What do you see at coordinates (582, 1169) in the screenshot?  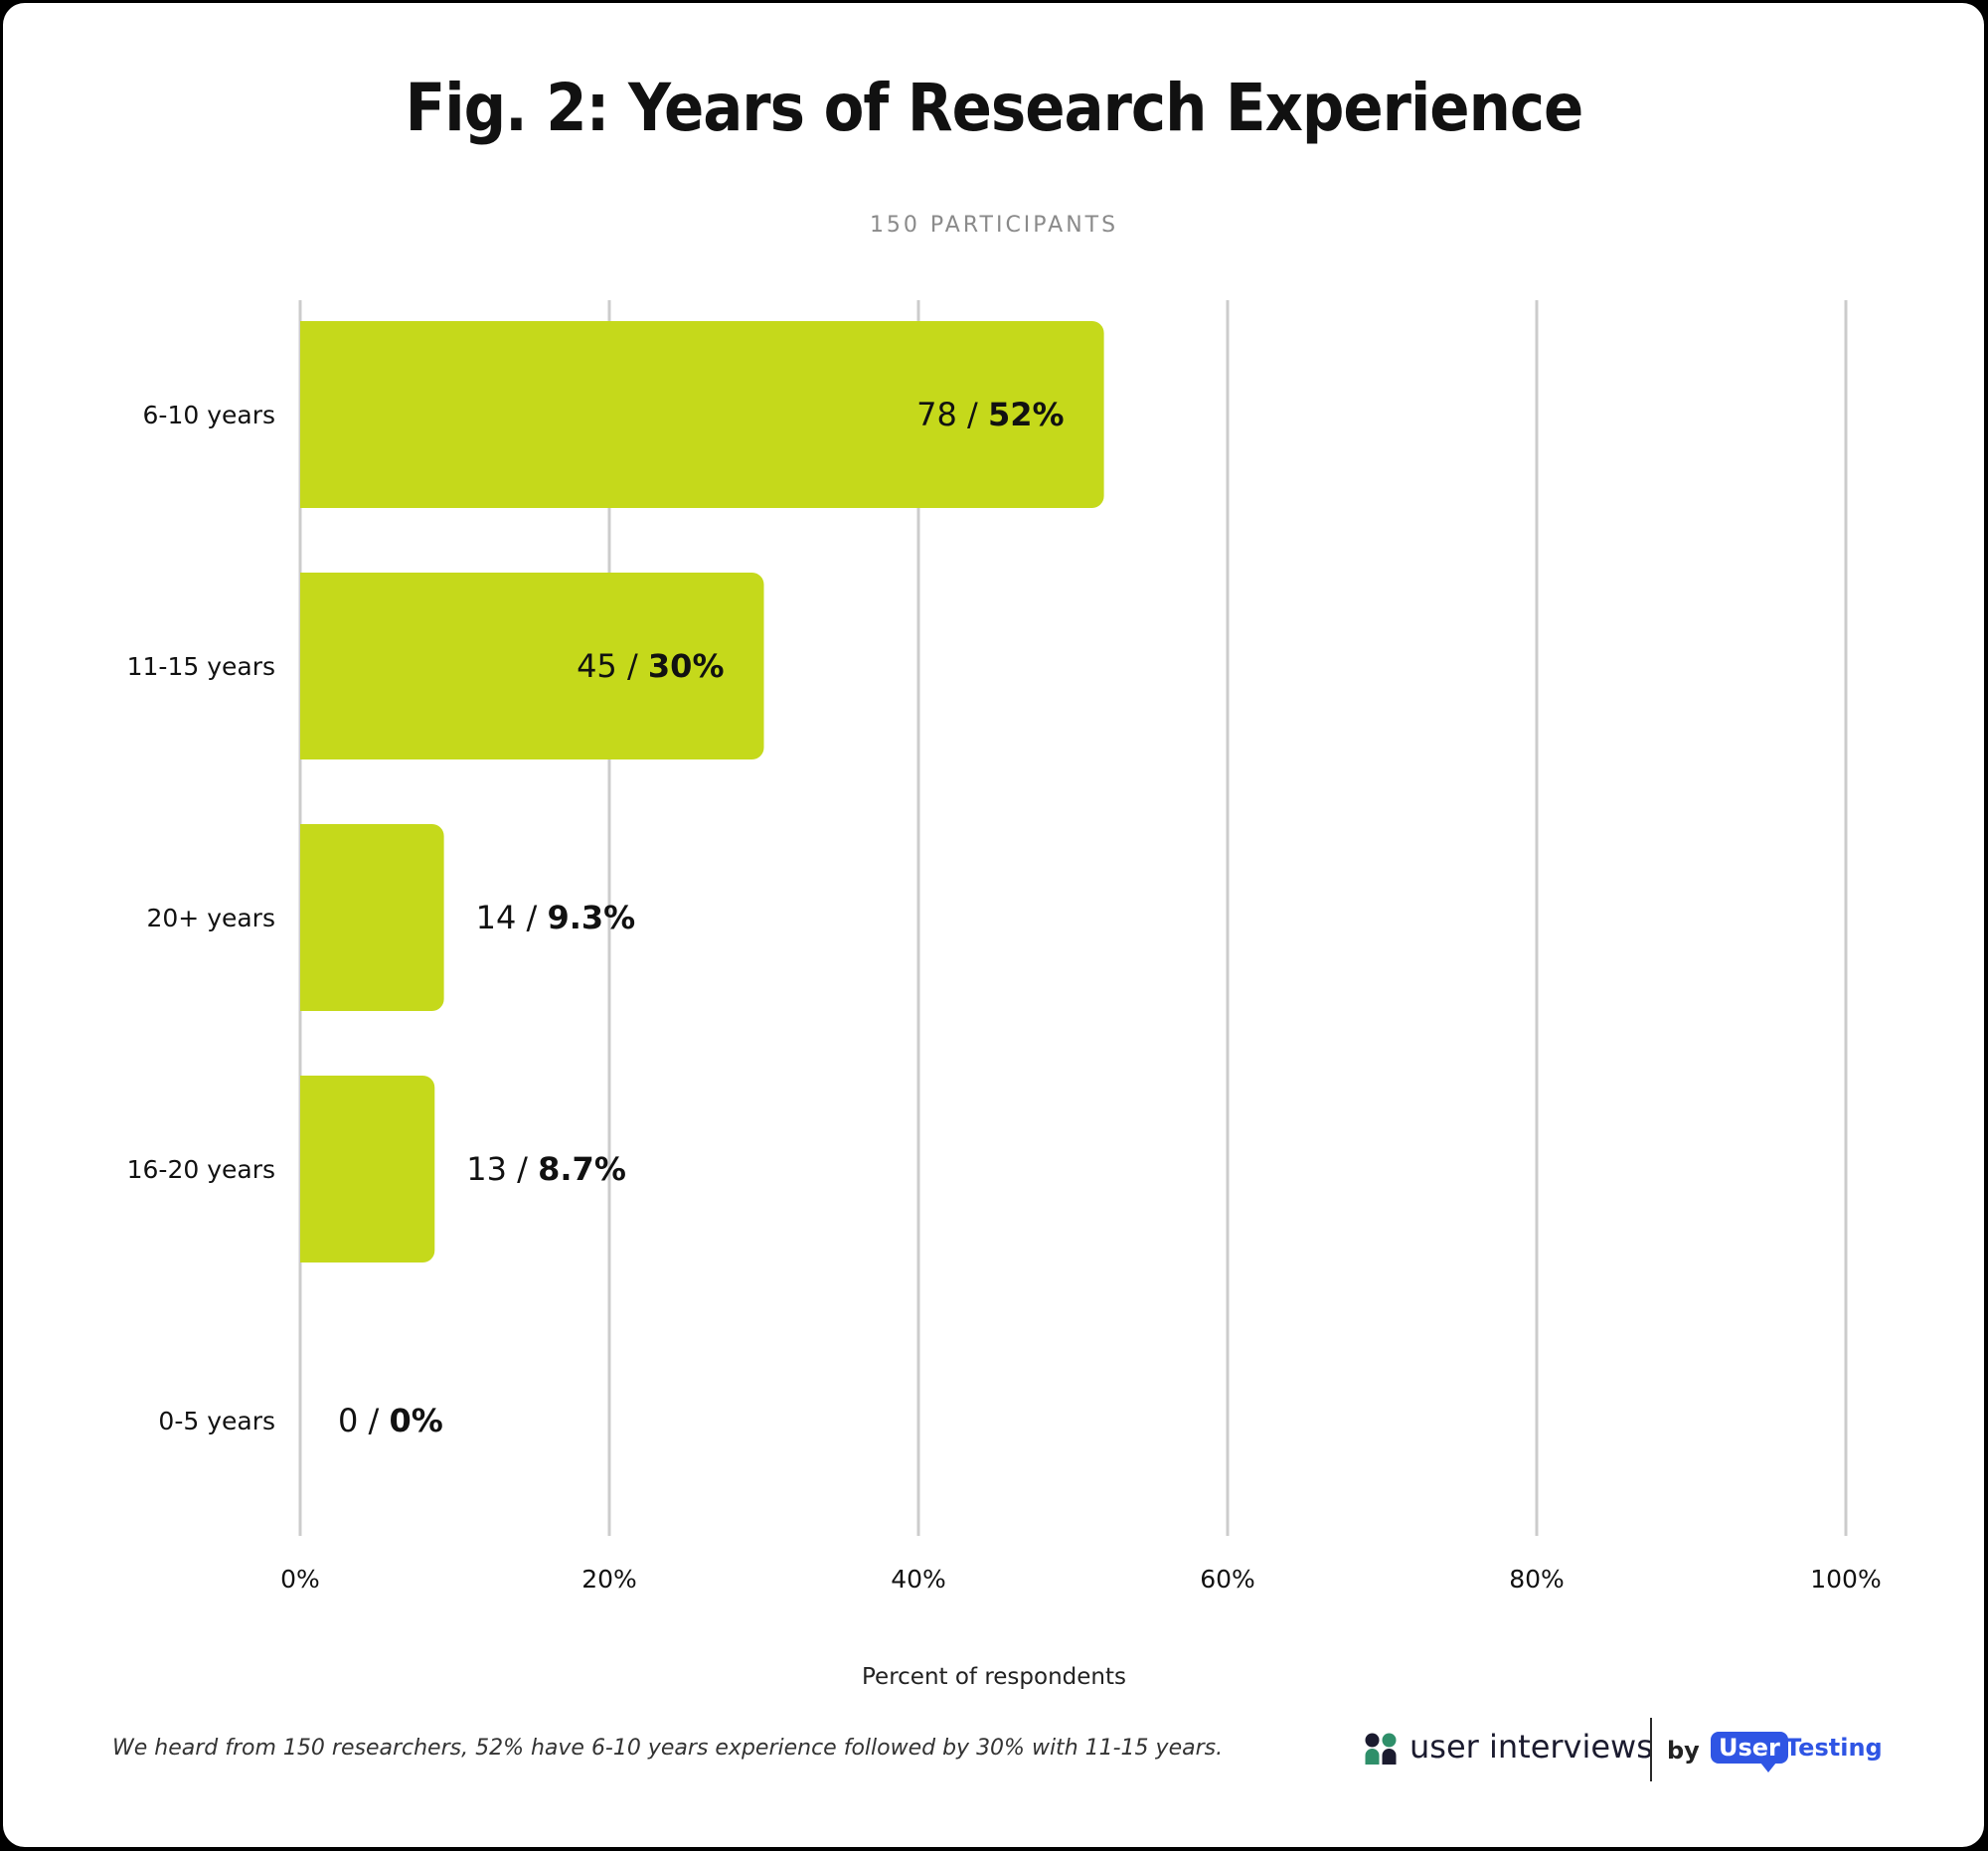 I see `value-percent: 8.7%` at bounding box center [582, 1169].